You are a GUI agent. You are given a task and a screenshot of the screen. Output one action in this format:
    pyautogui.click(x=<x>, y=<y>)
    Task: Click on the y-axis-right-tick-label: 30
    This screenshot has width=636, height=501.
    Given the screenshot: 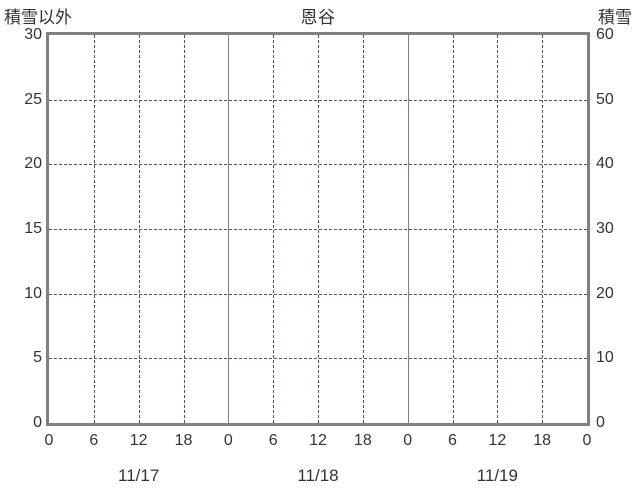 What is the action you would take?
    pyautogui.click(x=605, y=228)
    